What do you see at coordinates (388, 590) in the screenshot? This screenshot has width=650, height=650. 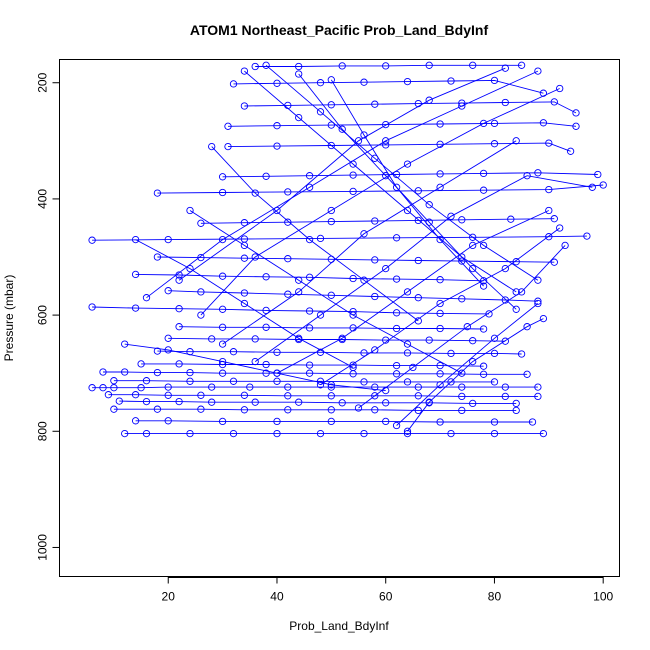 I see `x-axis: 20 40 60 80 100` at bounding box center [388, 590].